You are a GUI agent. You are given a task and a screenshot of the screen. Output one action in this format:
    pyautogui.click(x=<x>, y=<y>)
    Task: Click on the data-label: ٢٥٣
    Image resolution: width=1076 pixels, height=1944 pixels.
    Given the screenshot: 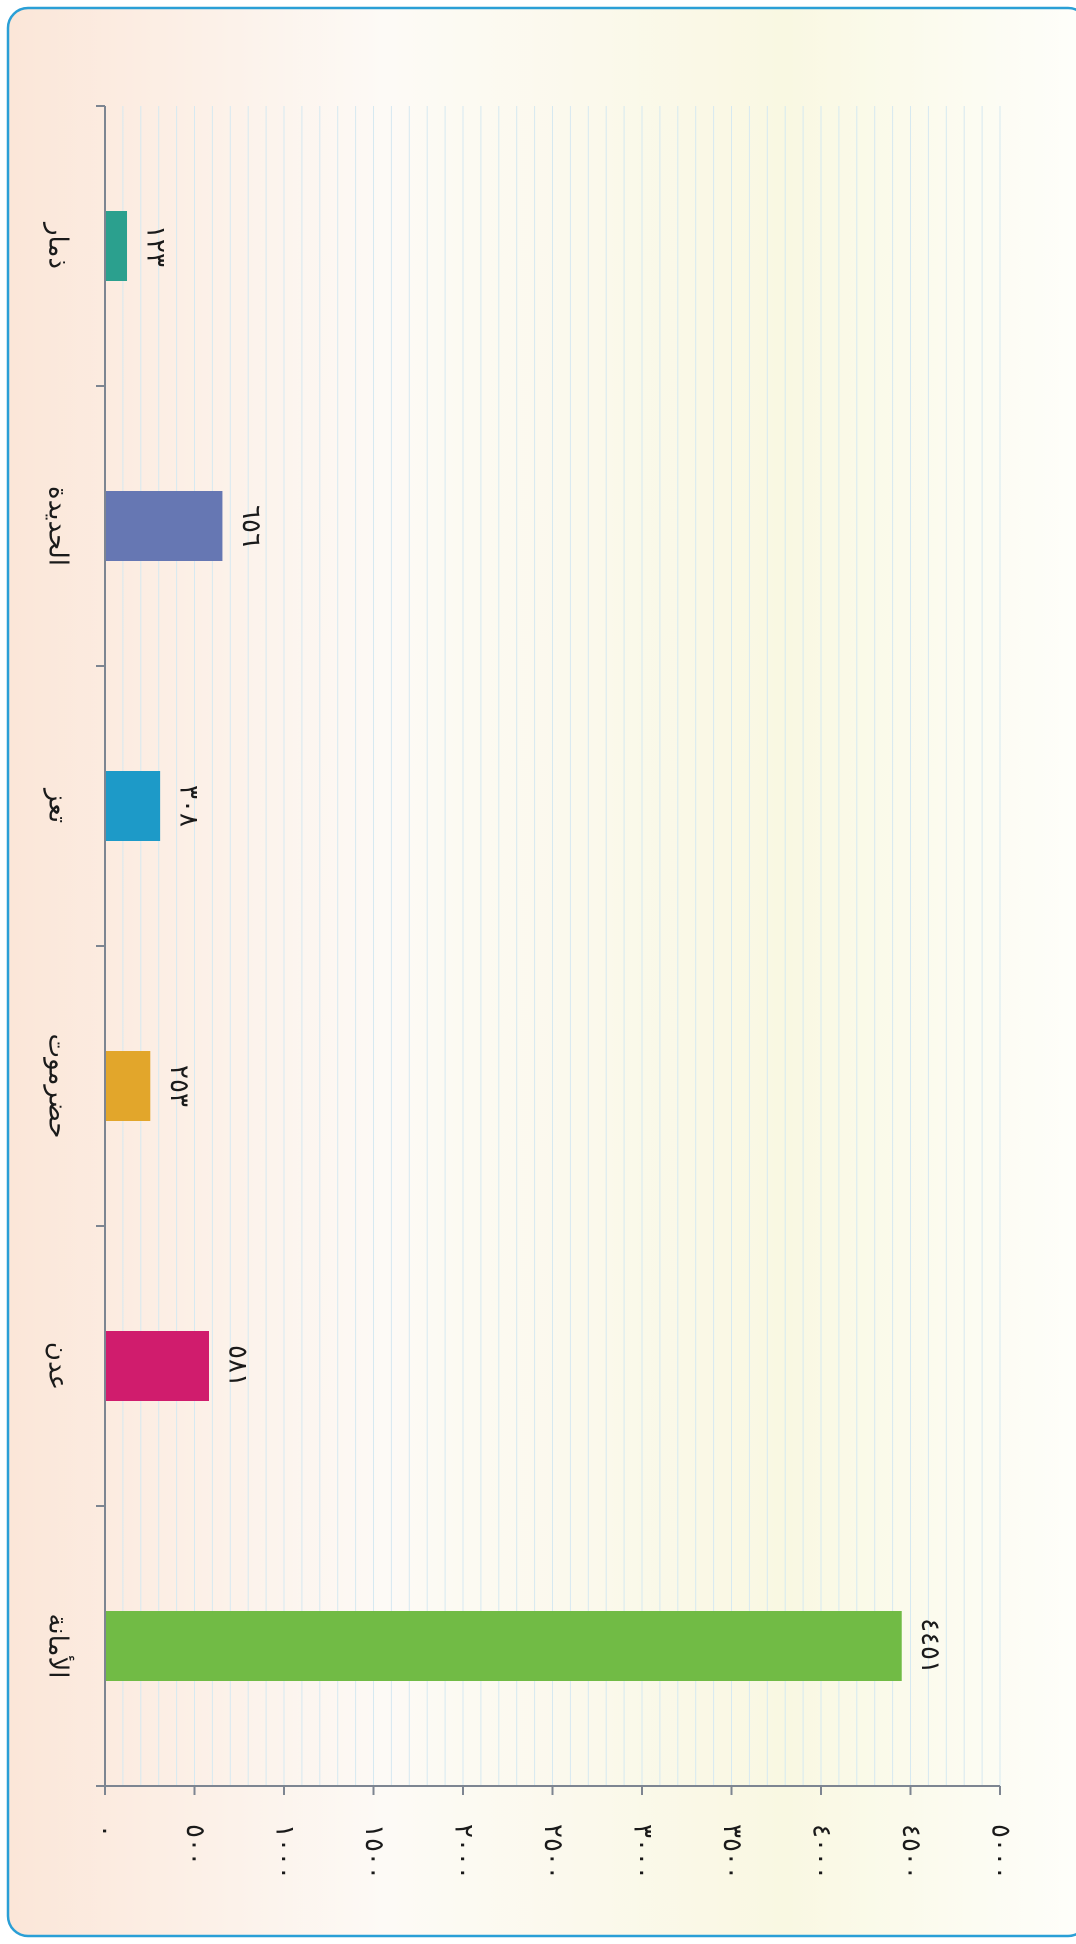 What is the action you would take?
    pyautogui.click(x=179, y=1086)
    